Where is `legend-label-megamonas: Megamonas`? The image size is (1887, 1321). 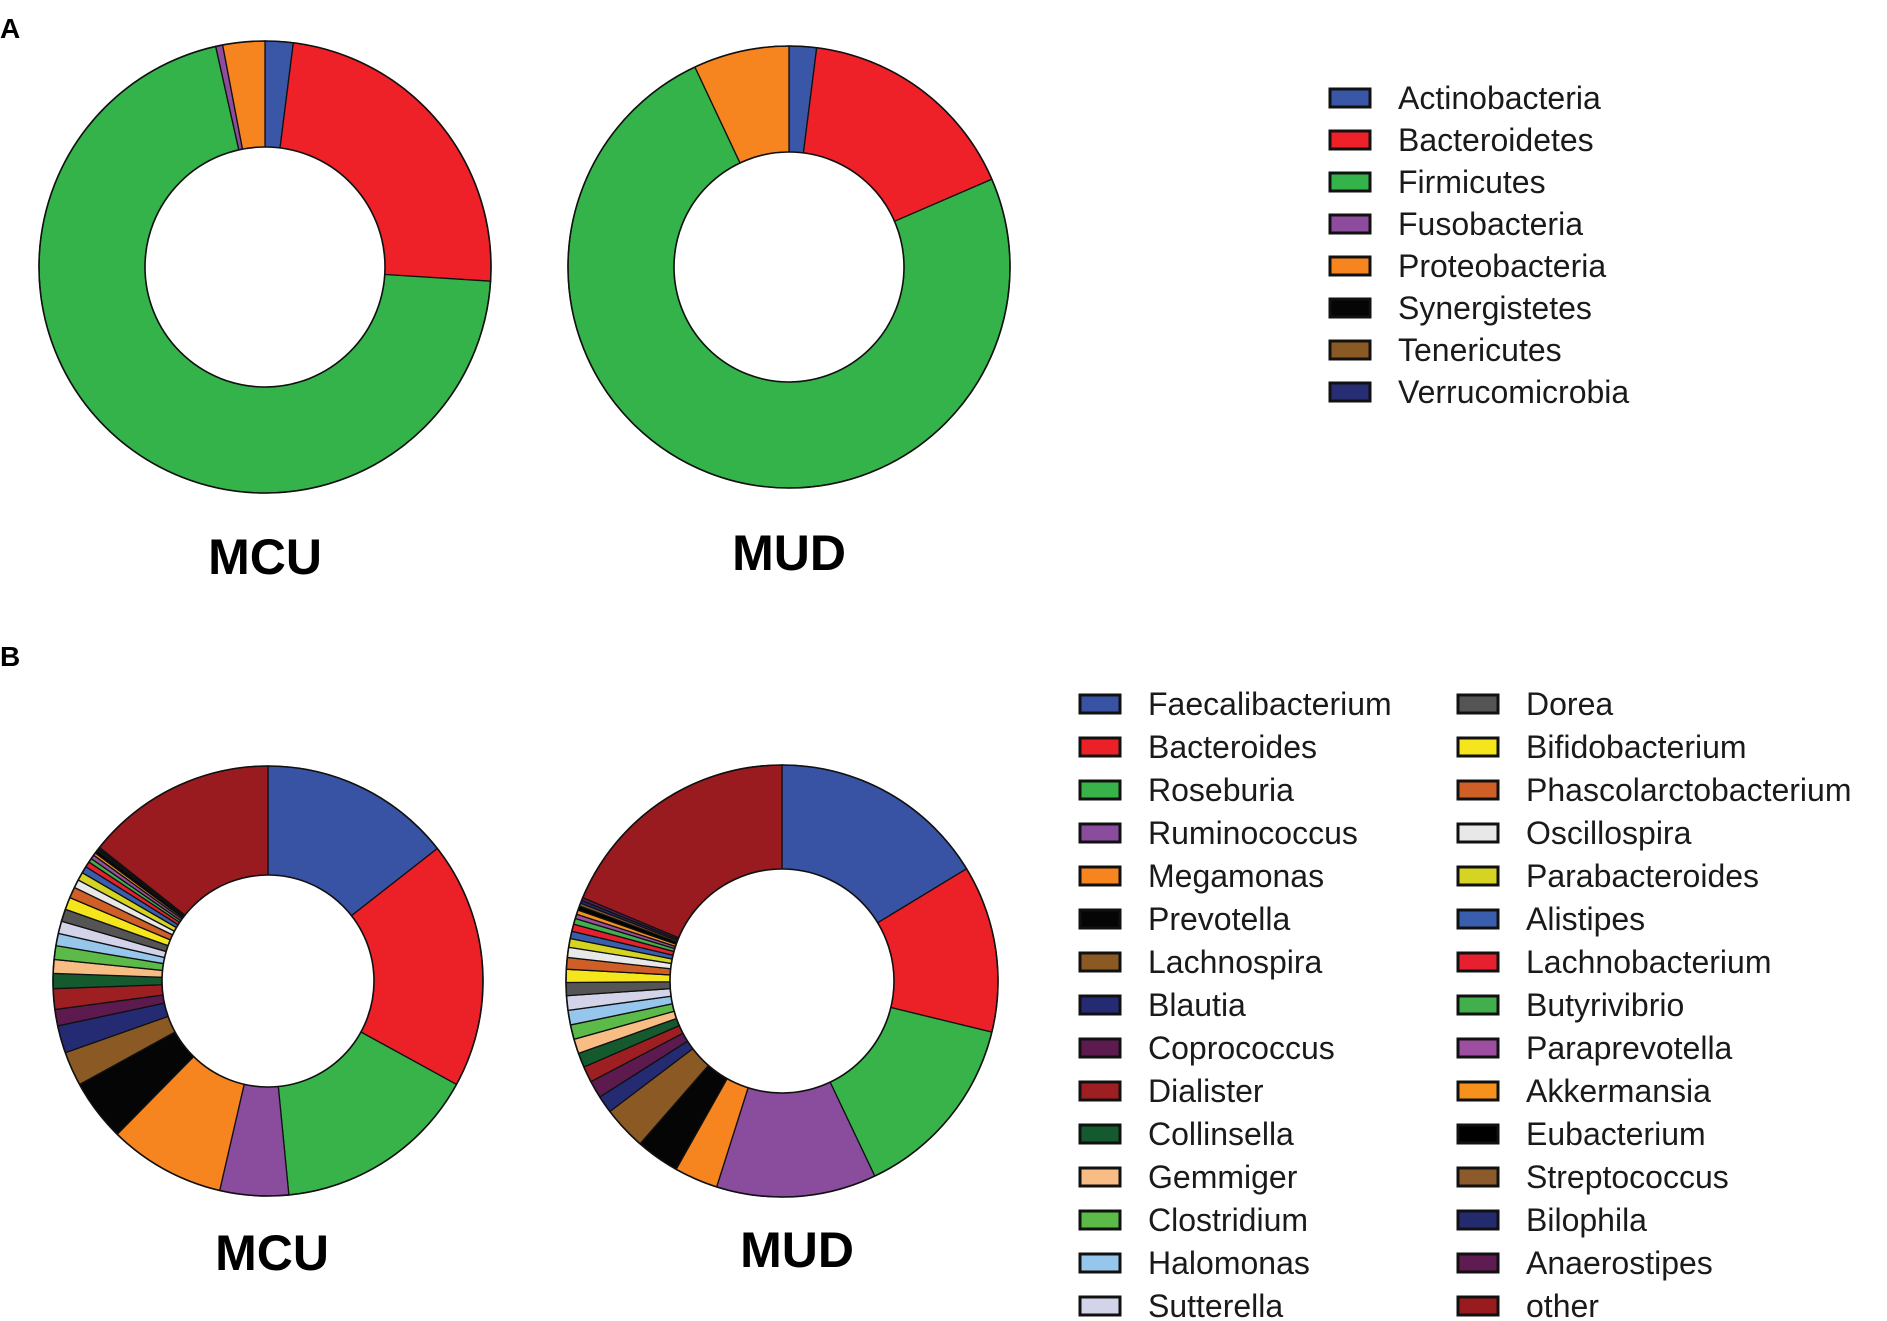 legend-label-megamonas: Megamonas is located at coordinates (1236, 876).